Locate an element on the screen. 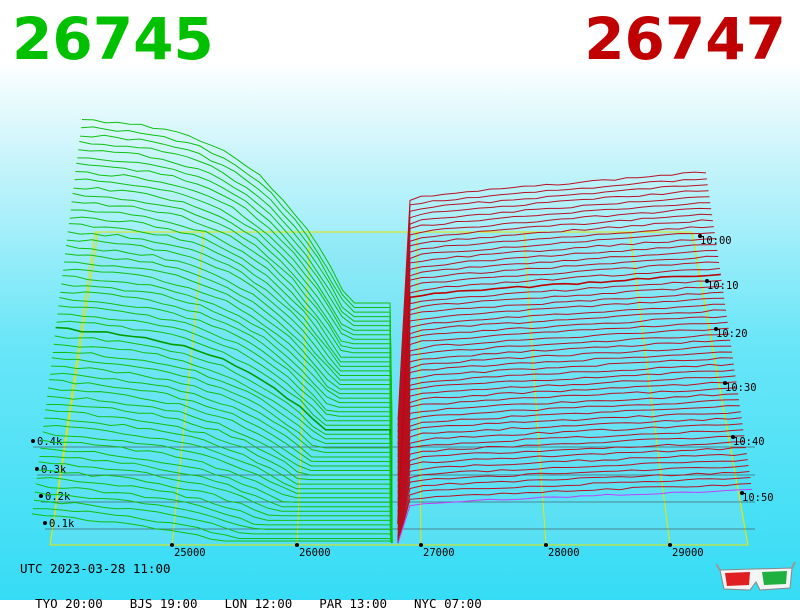  3d-glasses-icon is located at coordinates (756, 577).